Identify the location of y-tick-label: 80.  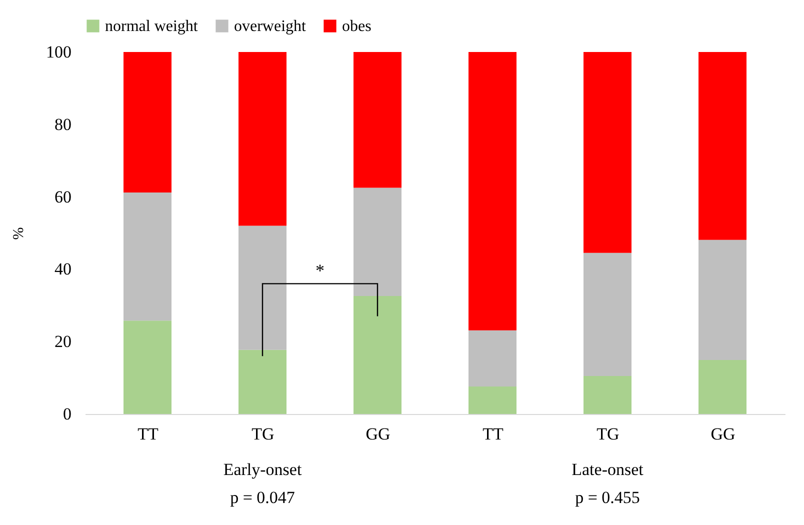
(63, 124).